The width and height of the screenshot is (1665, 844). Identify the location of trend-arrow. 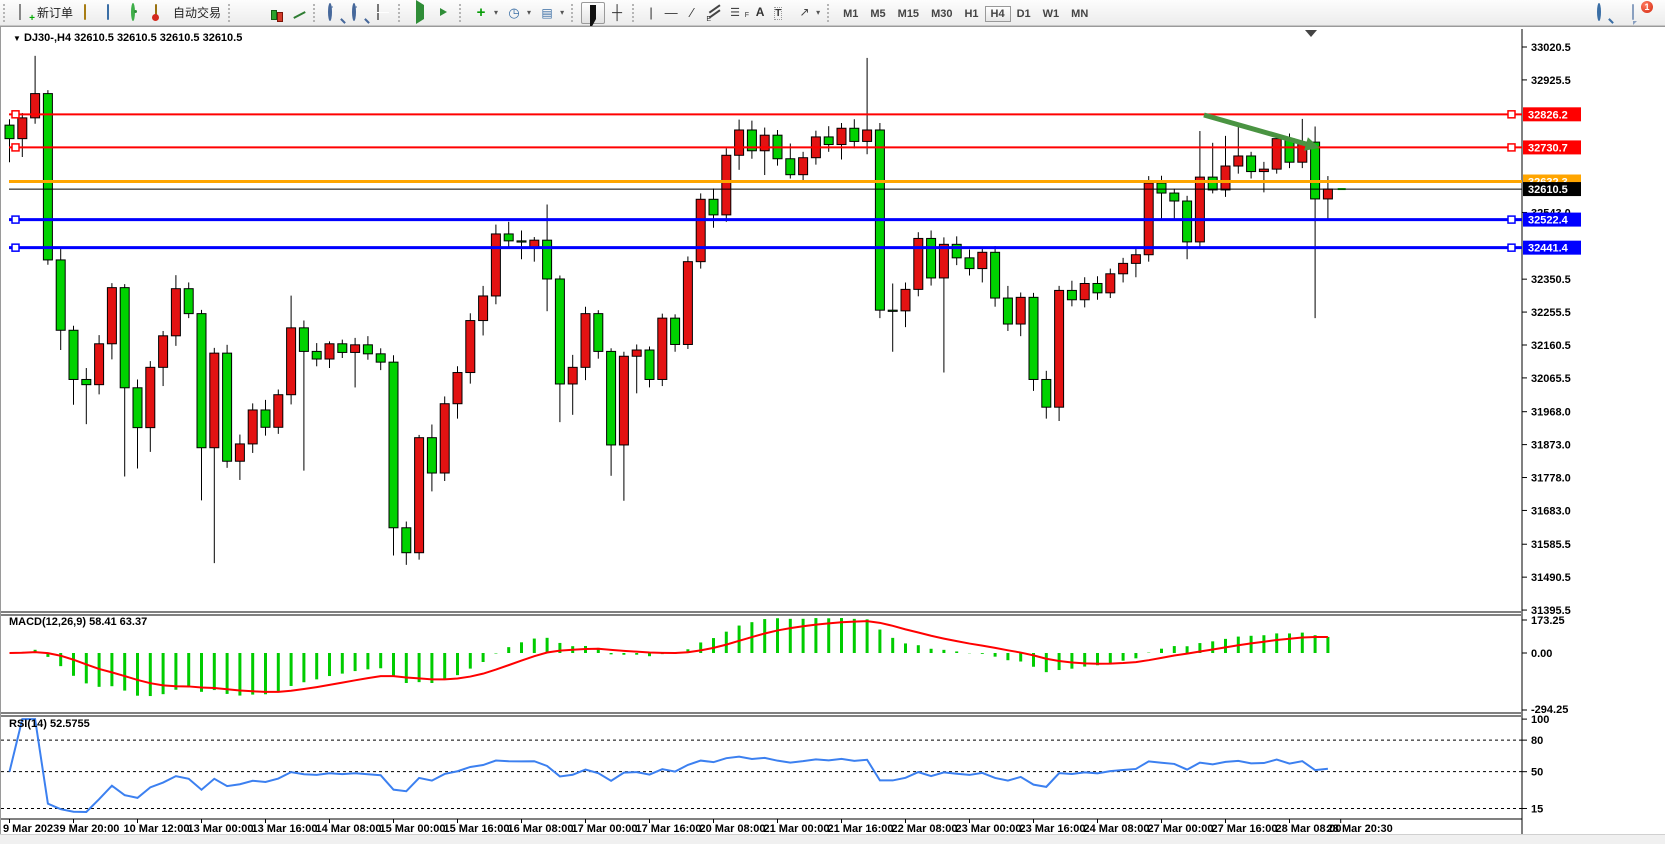
(1255, 129).